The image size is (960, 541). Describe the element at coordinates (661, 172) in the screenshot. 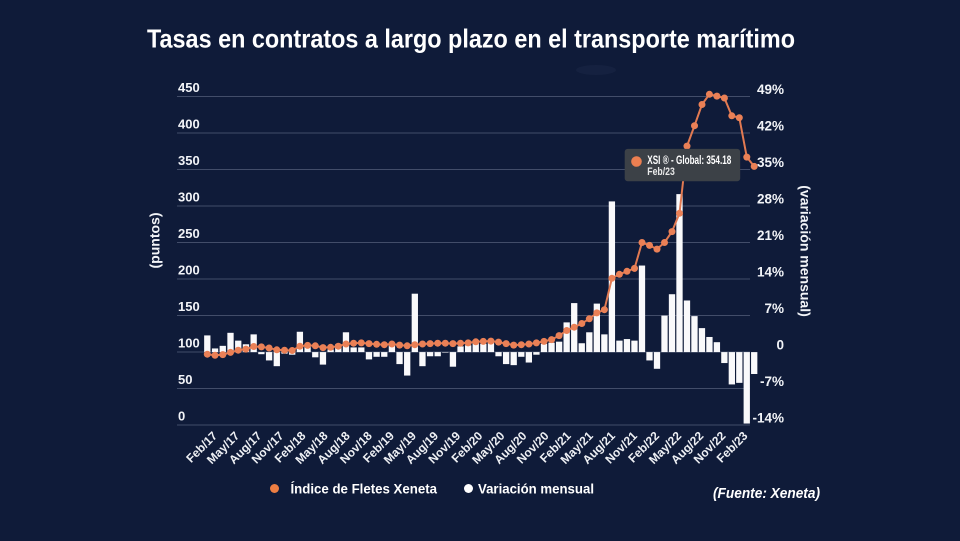

I see `svg-text: Feb/23` at that location.